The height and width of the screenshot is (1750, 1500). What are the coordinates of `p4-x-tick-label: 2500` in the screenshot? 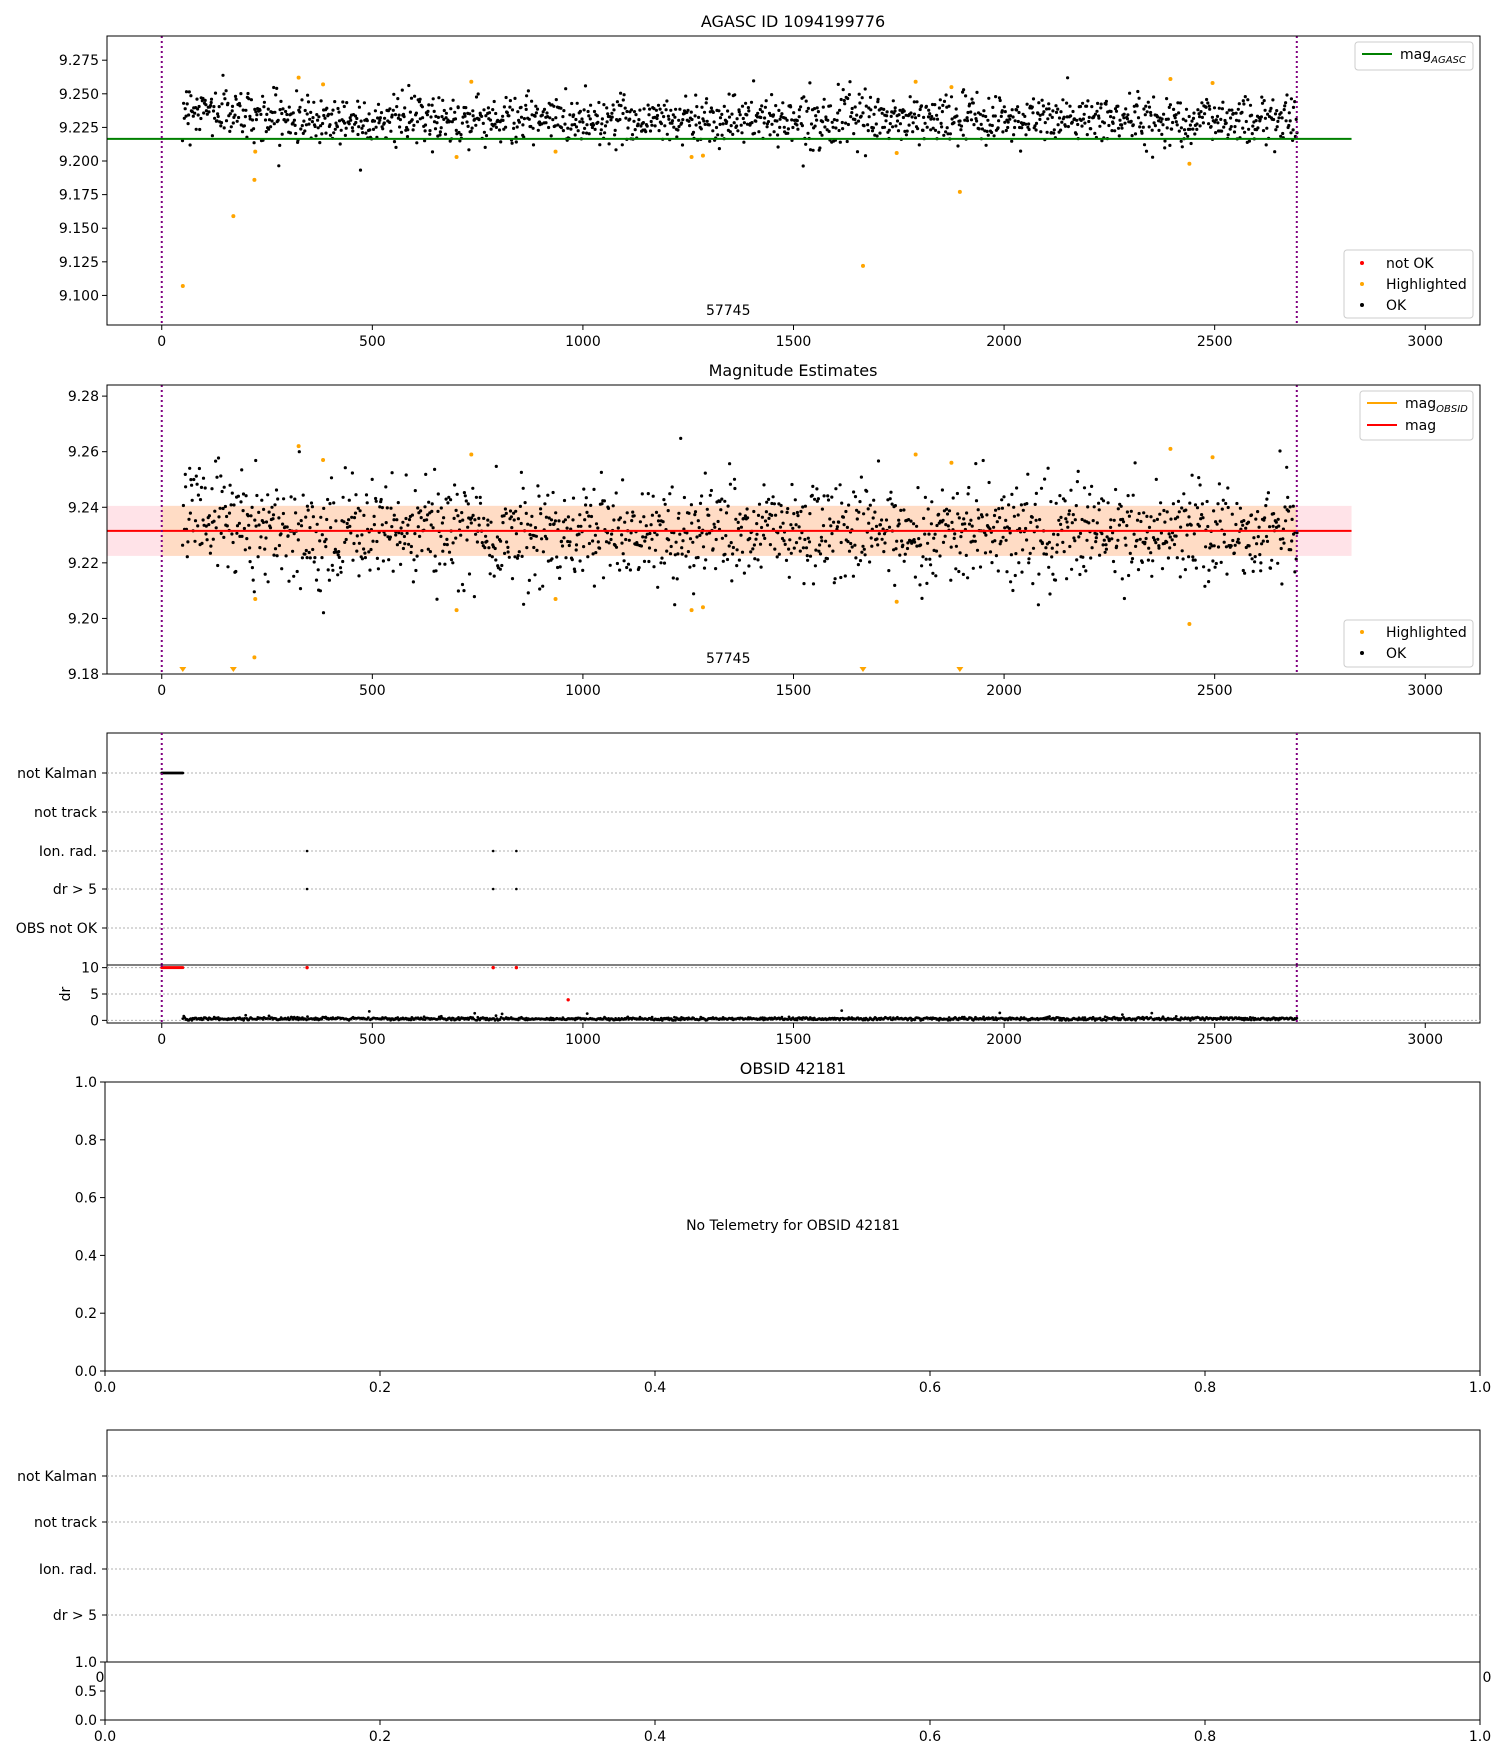 It's located at (1215, 1040).